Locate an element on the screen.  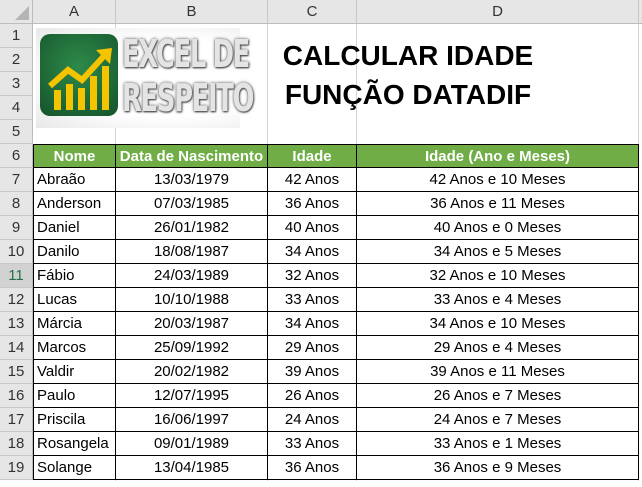
table-cell: Fábio is located at coordinates (74, 276).